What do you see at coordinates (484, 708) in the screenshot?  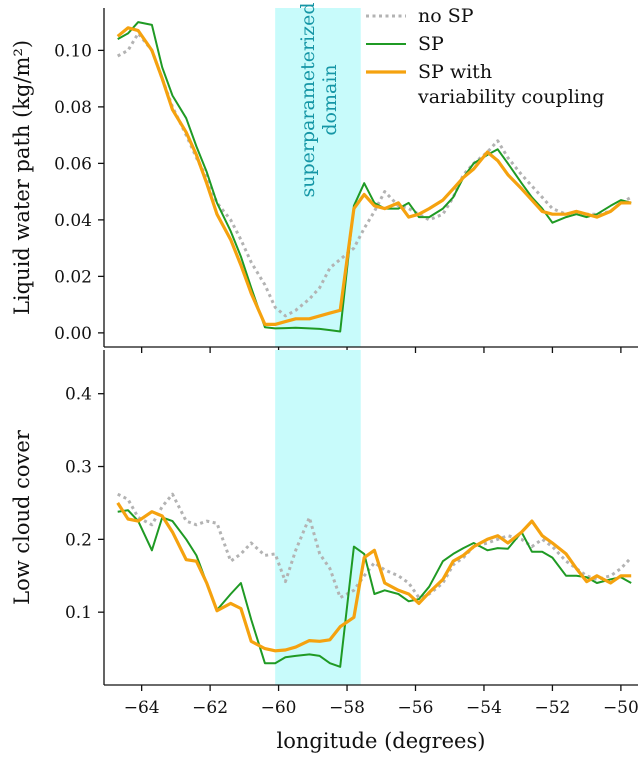 I see `x-tick-label: −54` at bounding box center [484, 708].